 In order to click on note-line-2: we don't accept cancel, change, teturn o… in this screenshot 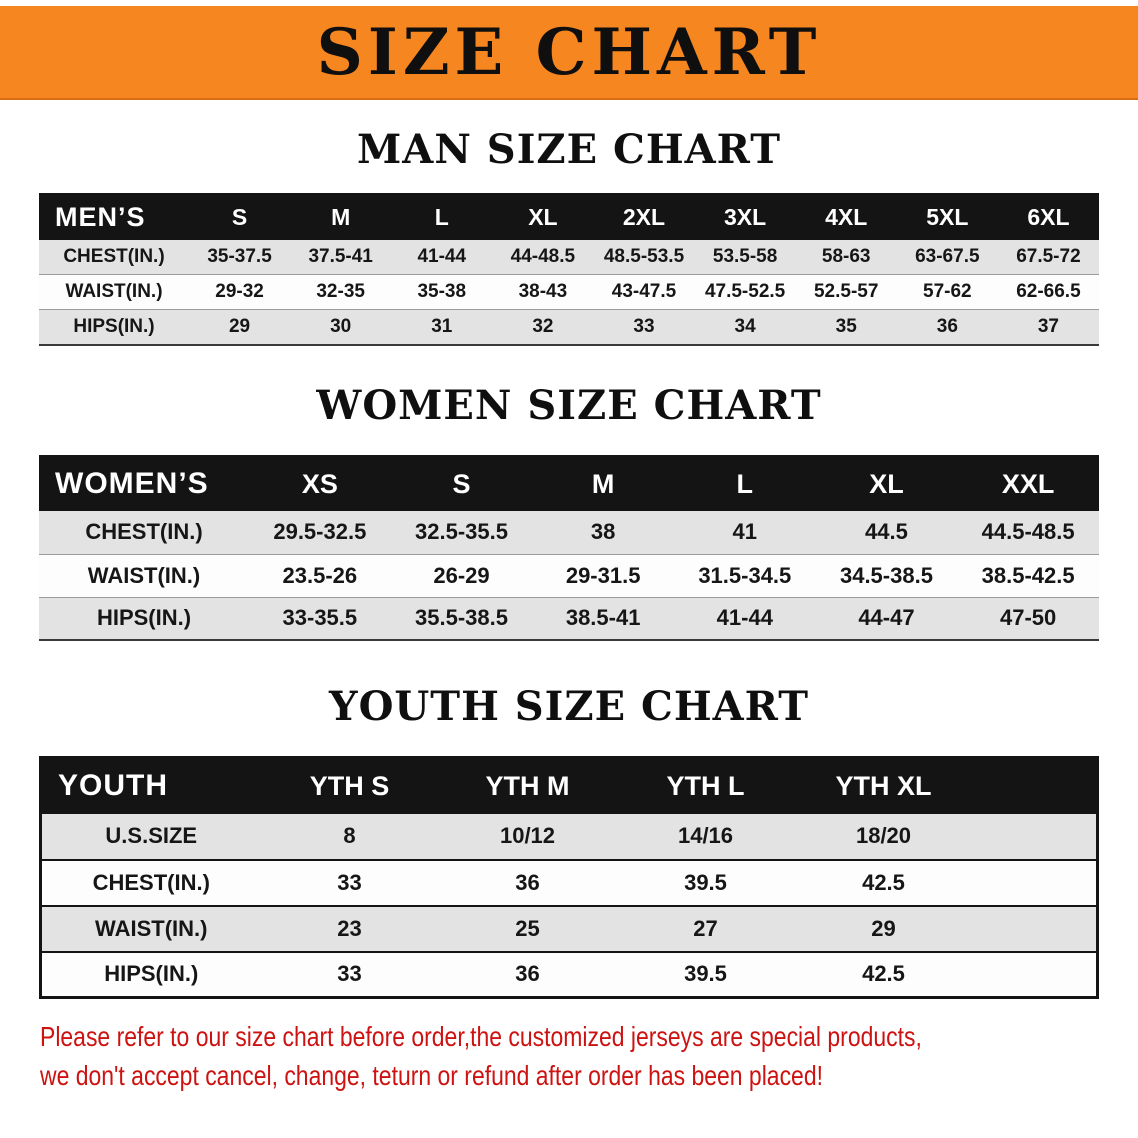, I will do `click(431, 1076)`.